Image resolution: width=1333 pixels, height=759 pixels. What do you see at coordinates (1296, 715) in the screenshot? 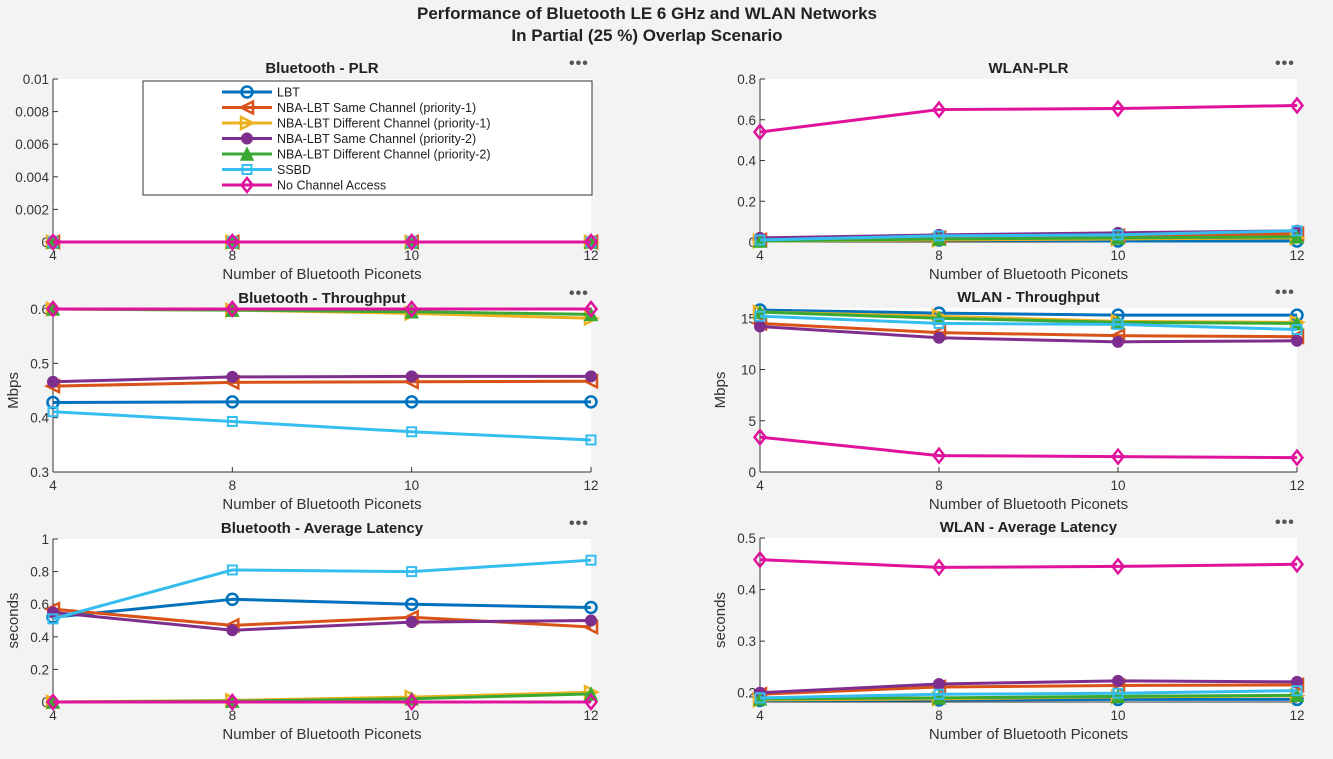
I see `x-tick-label: 12` at bounding box center [1296, 715].